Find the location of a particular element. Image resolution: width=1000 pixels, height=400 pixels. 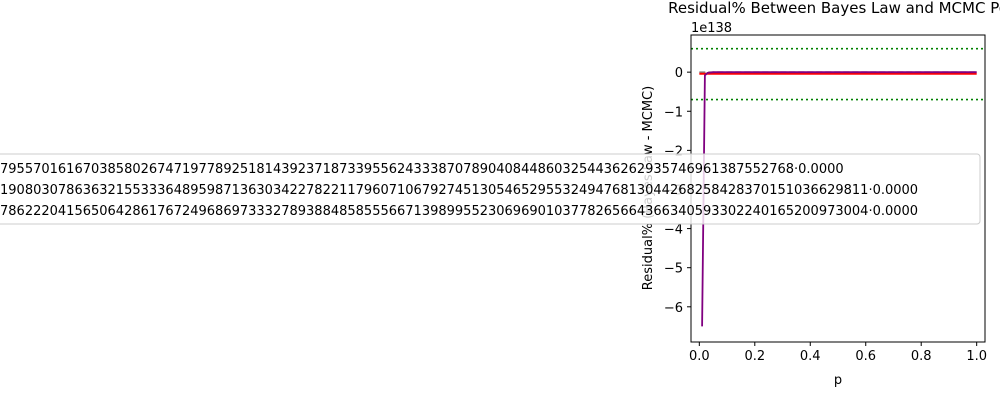

x-tick-label: 0.0 is located at coordinates (699, 356).